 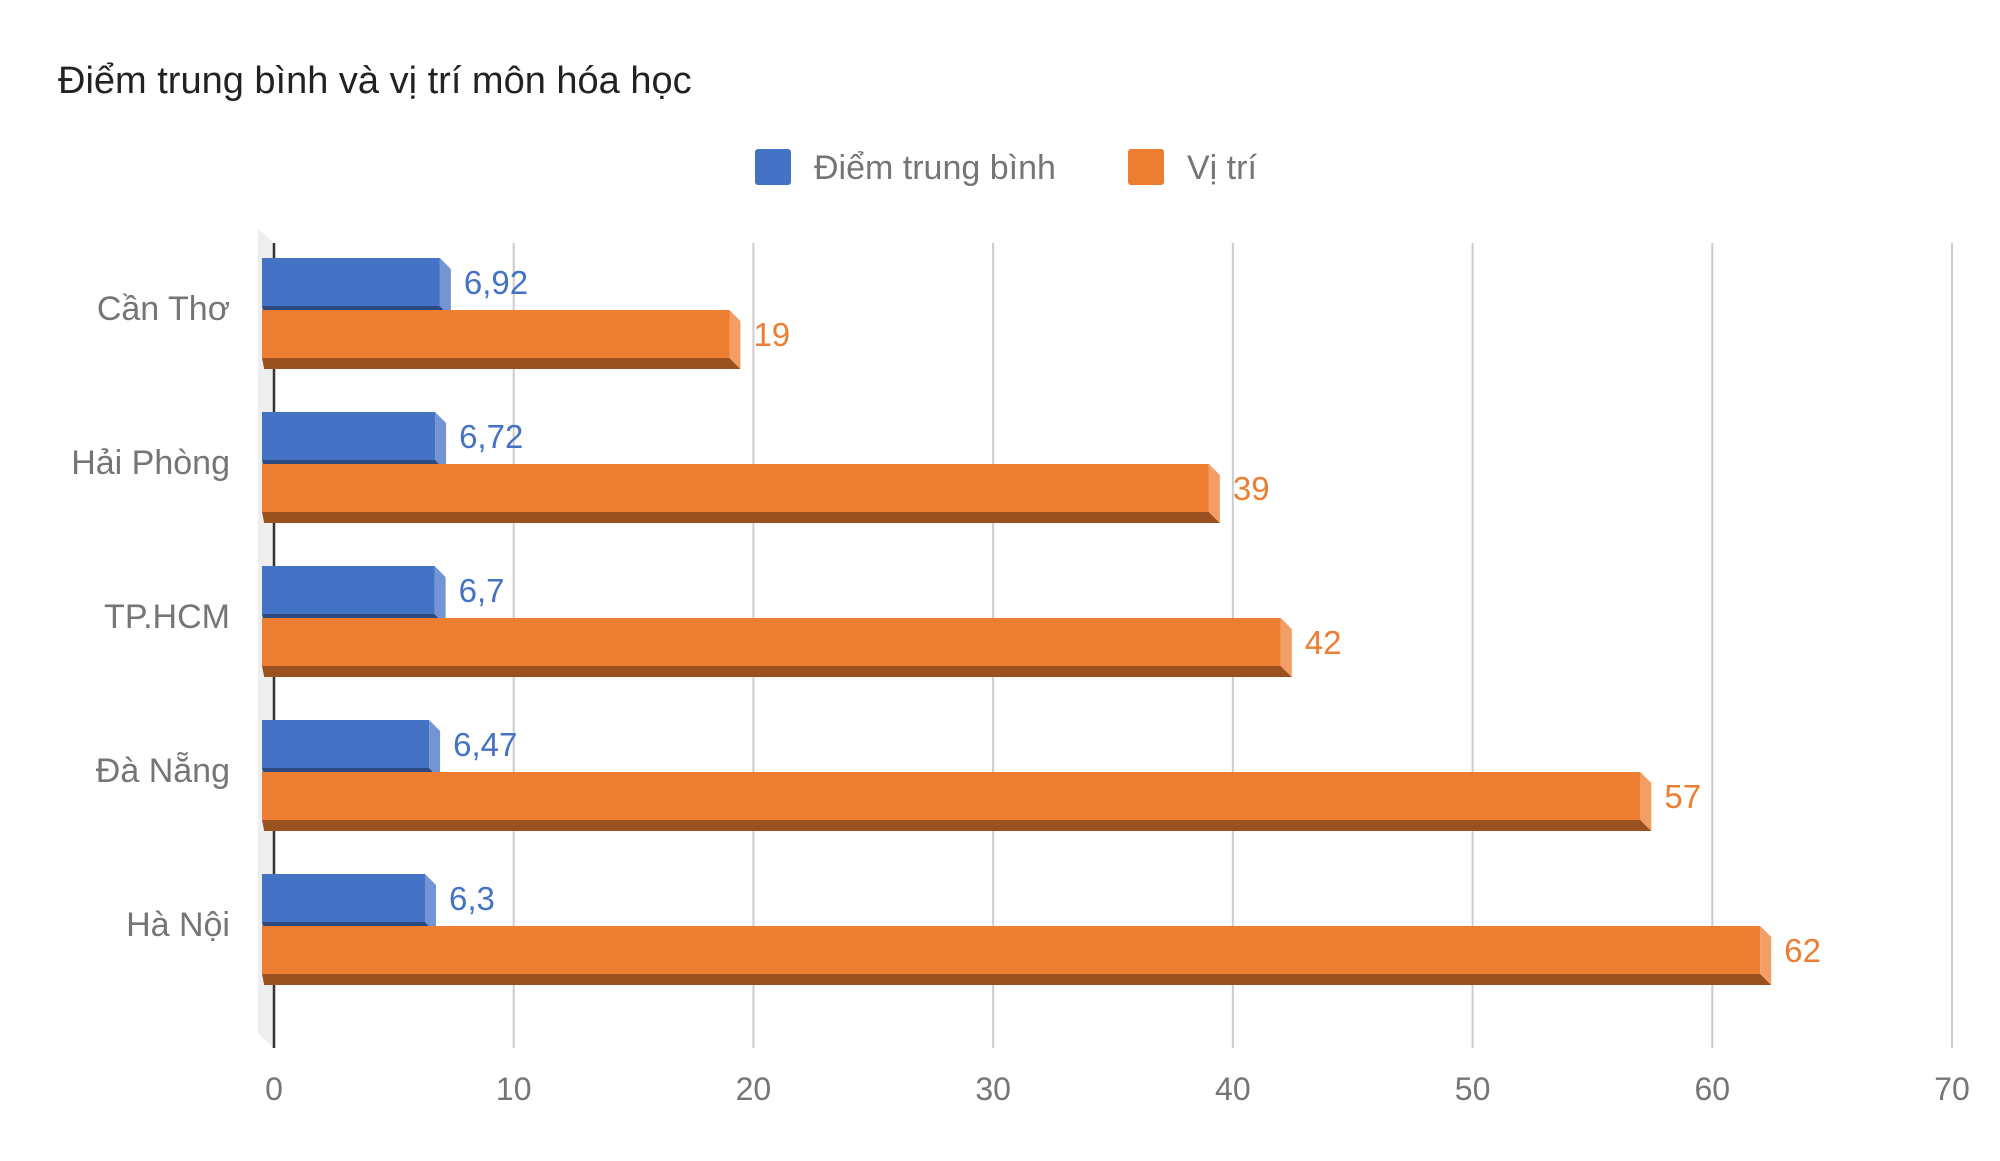 I want to click on legend-label-series-2: Vị trí, so click(x=1222, y=168).